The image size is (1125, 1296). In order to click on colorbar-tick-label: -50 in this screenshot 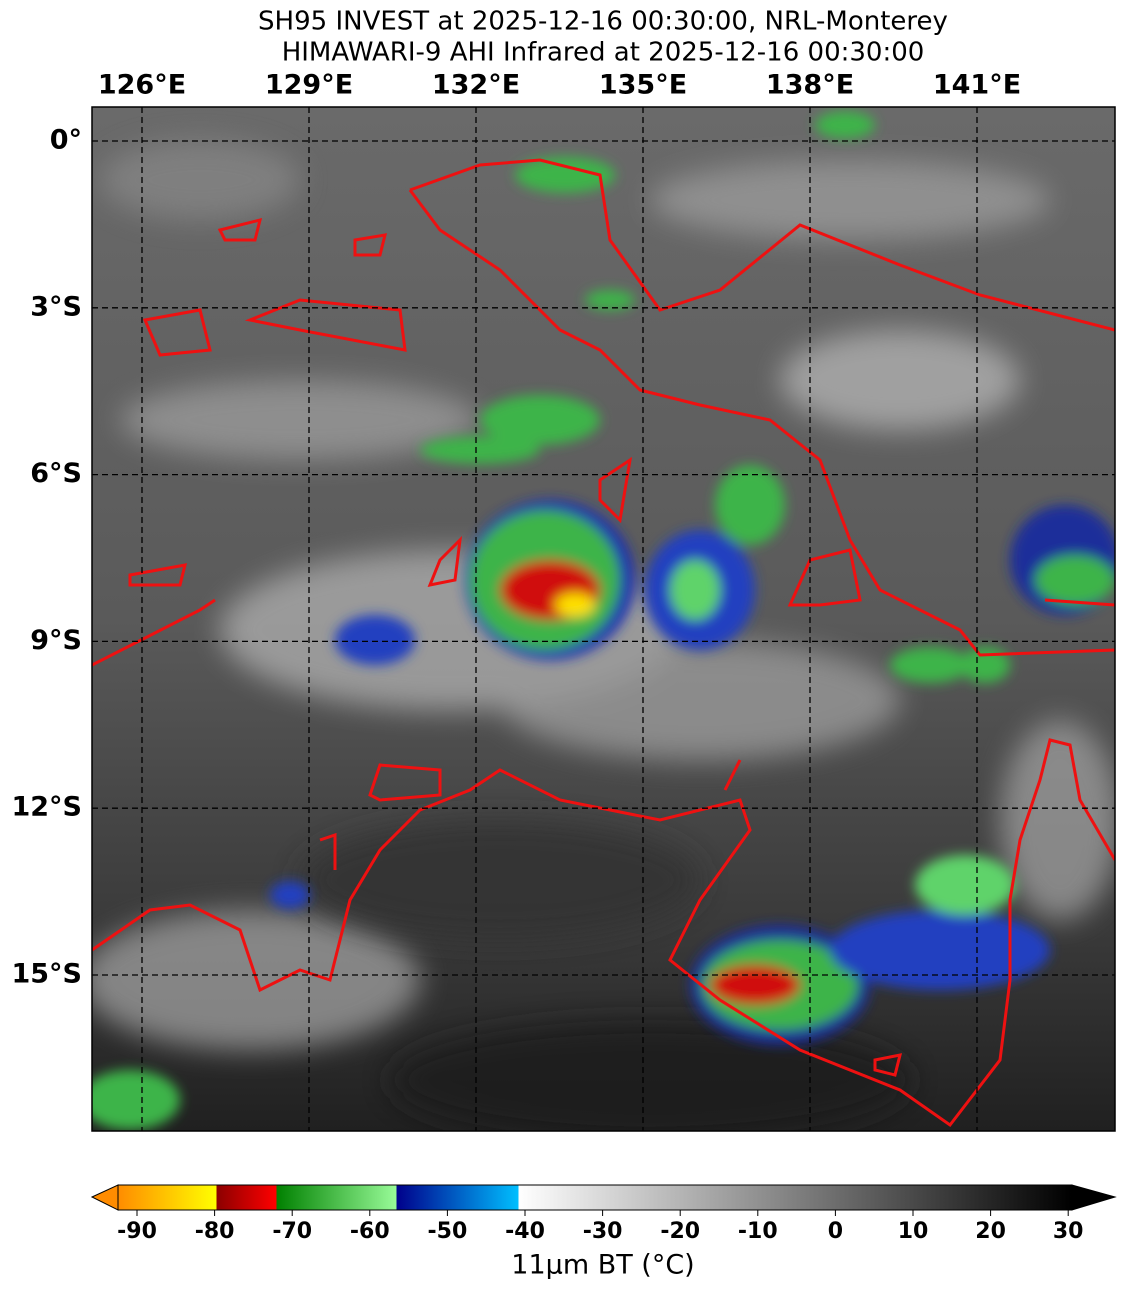, I will do `click(448, 1231)`.